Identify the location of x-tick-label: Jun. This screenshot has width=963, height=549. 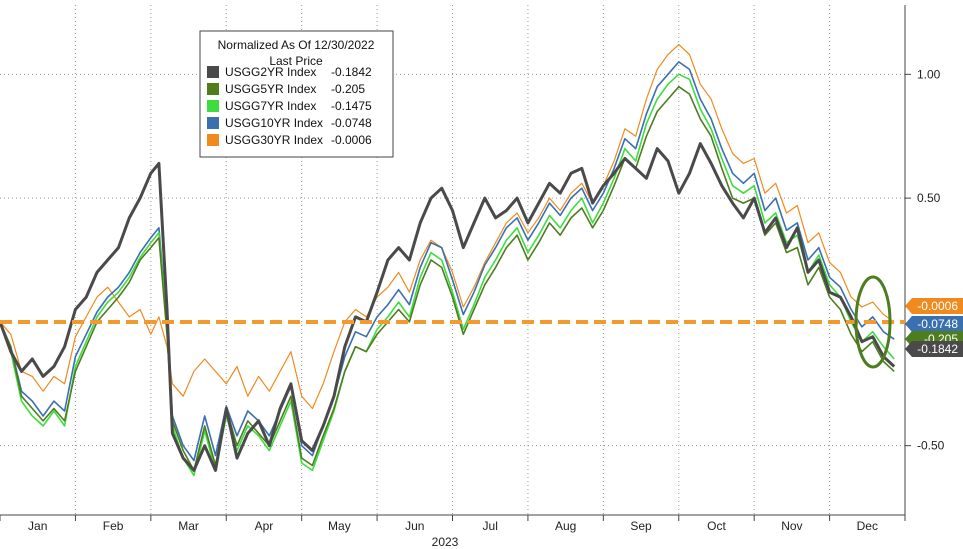
(414, 526).